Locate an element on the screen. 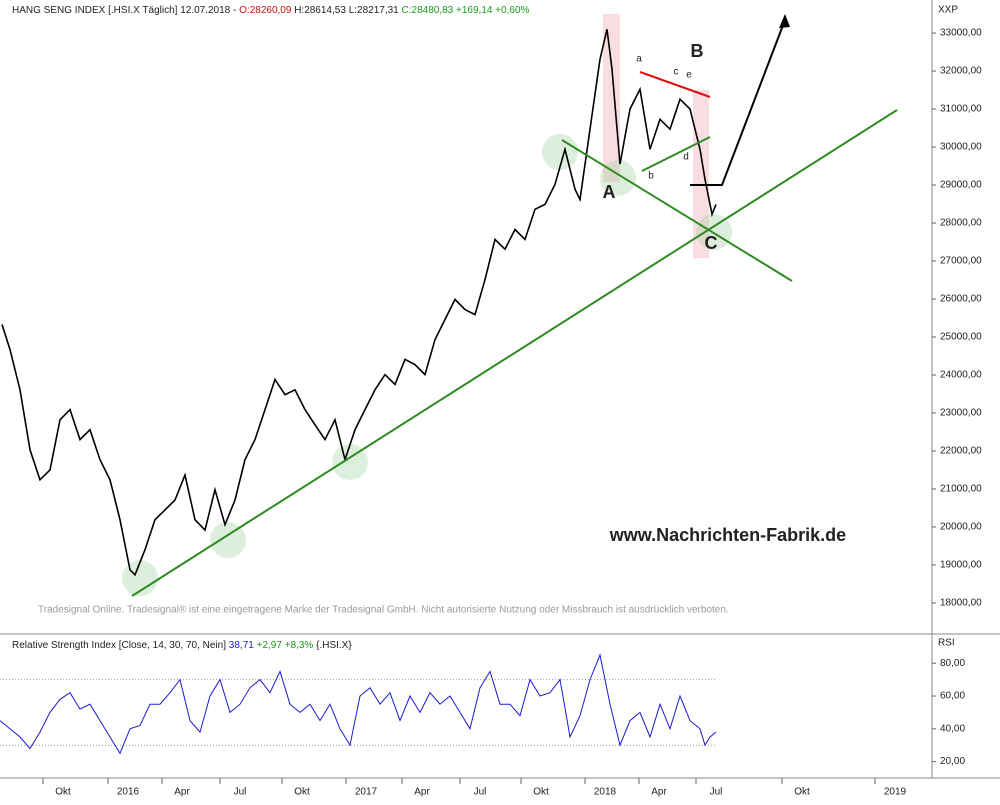 The height and width of the screenshot is (805, 1000). header-part: O:28260,09 is located at coordinates (265, 10).